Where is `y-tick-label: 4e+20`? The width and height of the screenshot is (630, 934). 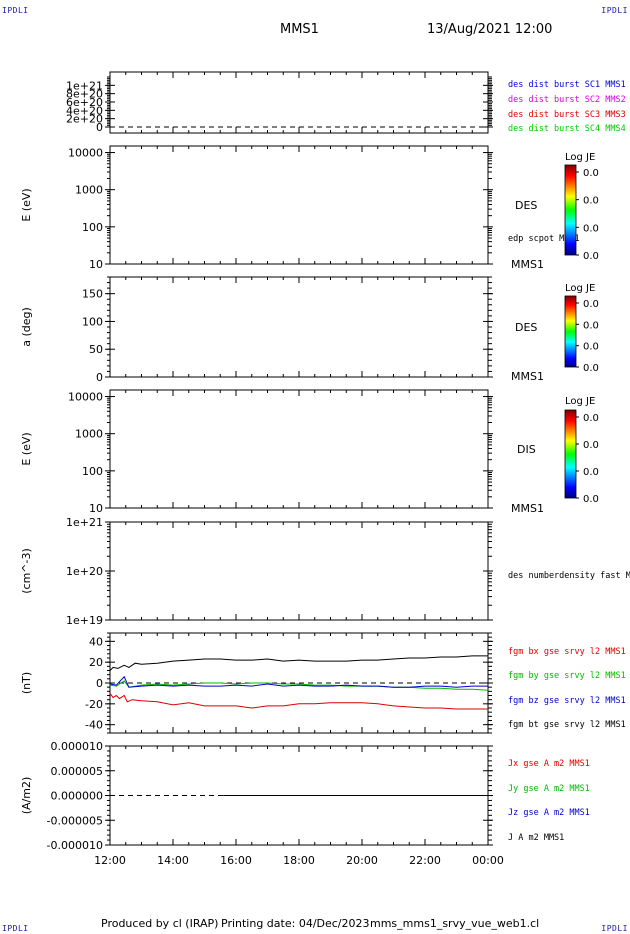 y-tick-label: 4e+20 is located at coordinates (84, 110).